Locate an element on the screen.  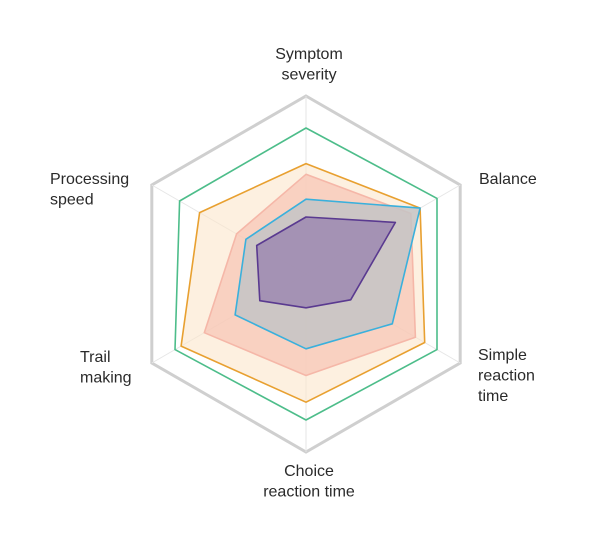
axis-label-choice-reaction-time: Choice reaction time is located at coordinates (309, 482).